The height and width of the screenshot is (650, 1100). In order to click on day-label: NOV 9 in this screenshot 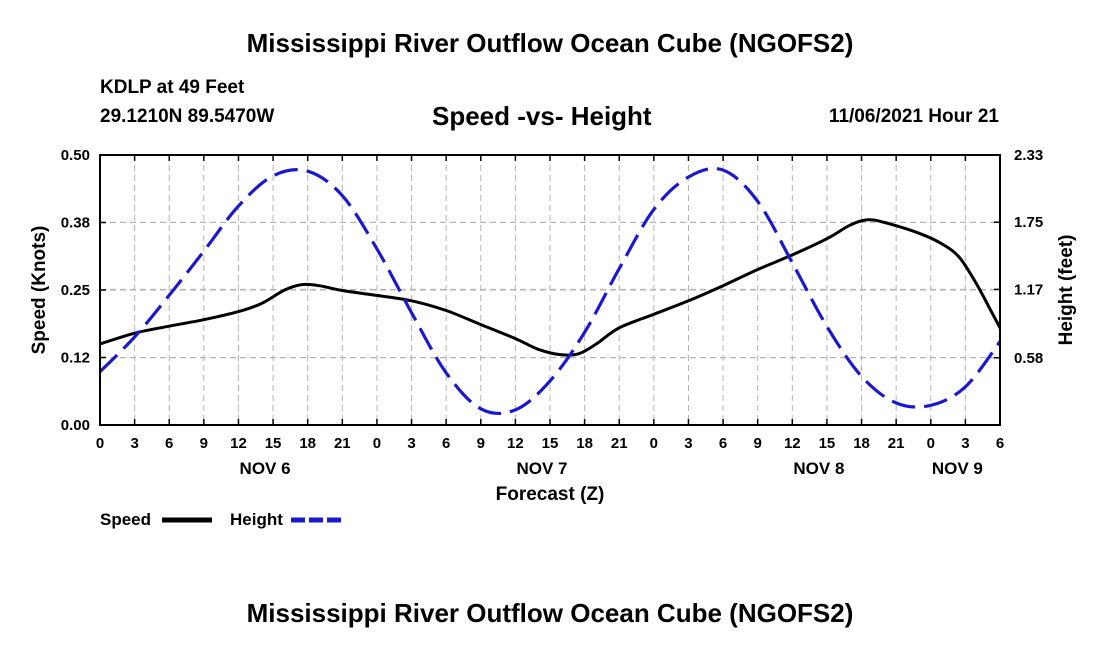, I will do `click(957, 468)`.